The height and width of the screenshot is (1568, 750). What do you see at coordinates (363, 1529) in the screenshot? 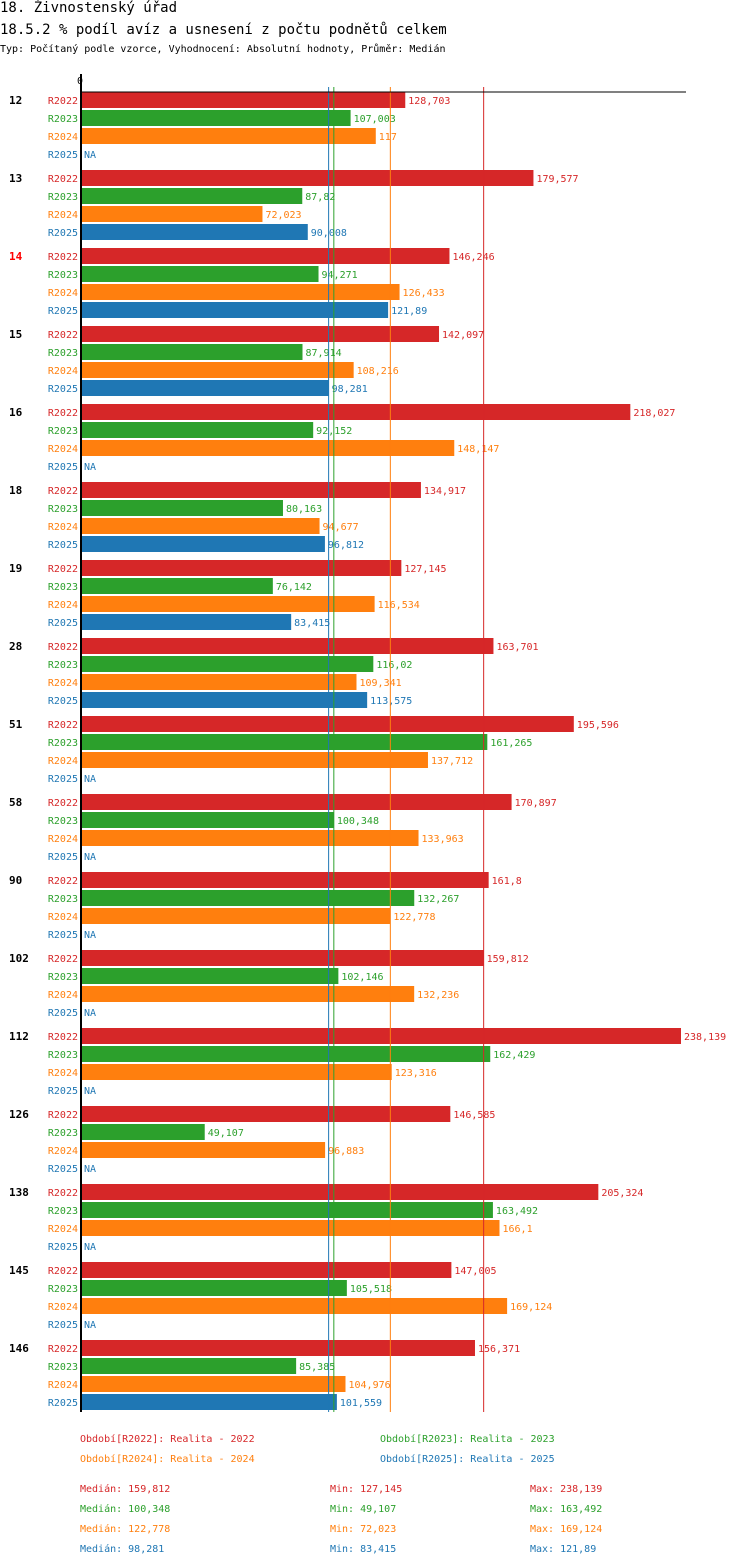
I see `stat-min-r2024: Min: 72,023` at bounding box center [363, 1529].